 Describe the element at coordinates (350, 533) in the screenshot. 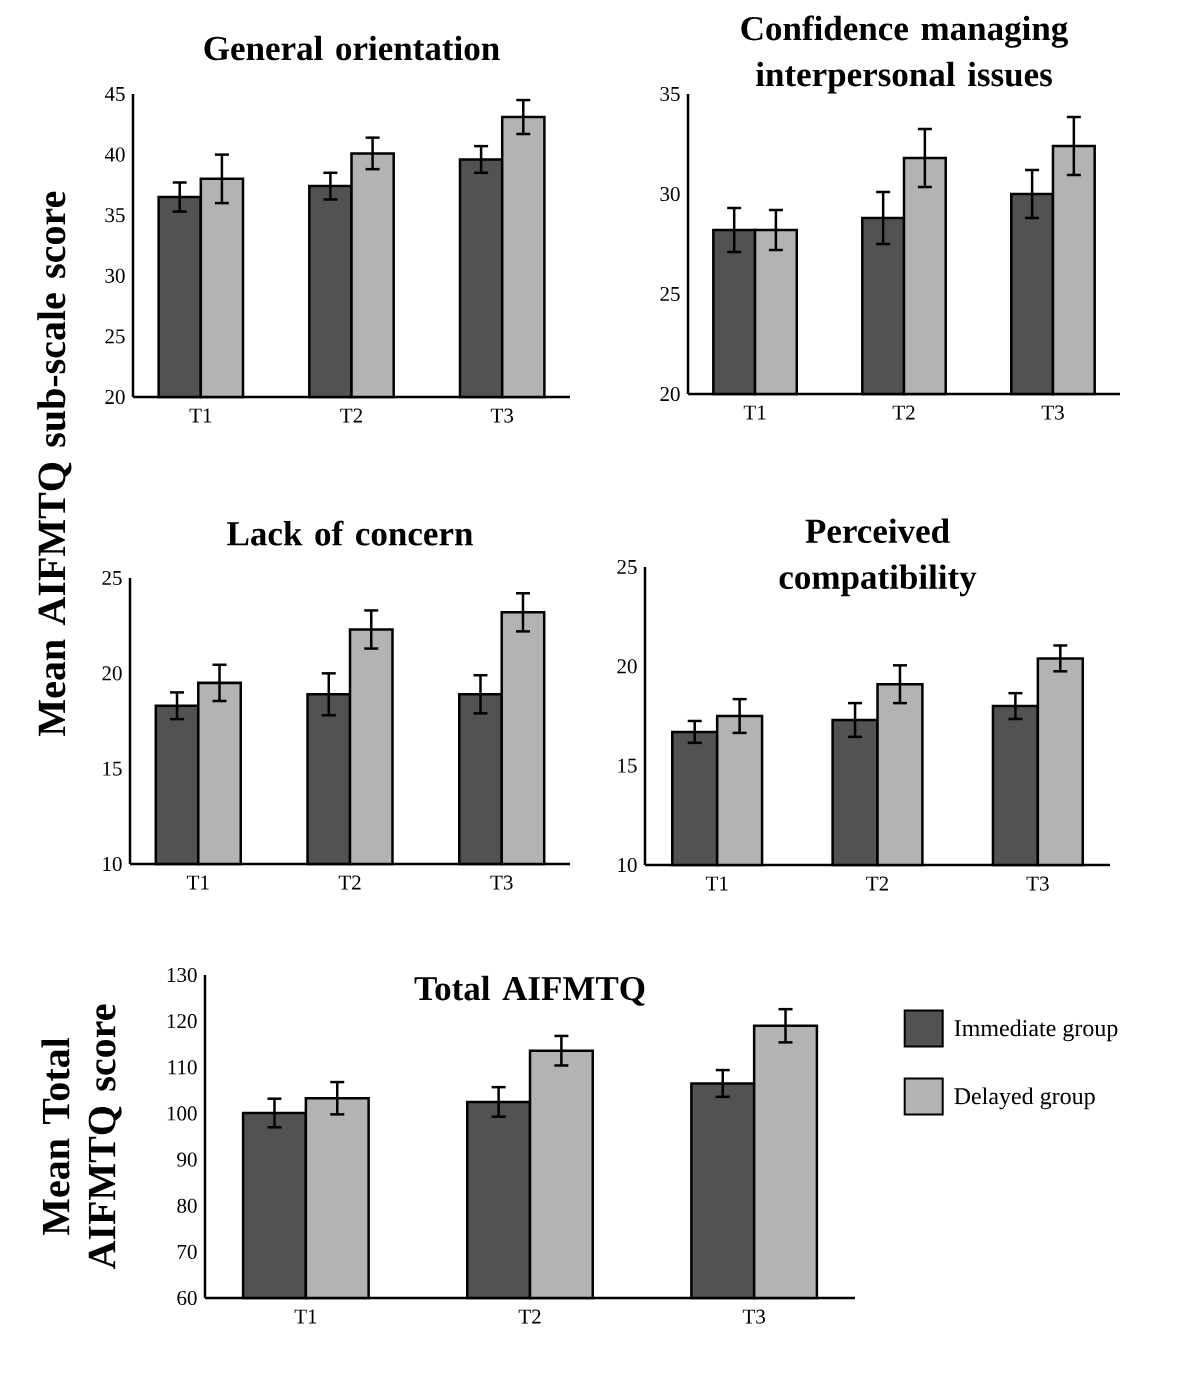

I see `chart-title: Lack of concern` at that location.